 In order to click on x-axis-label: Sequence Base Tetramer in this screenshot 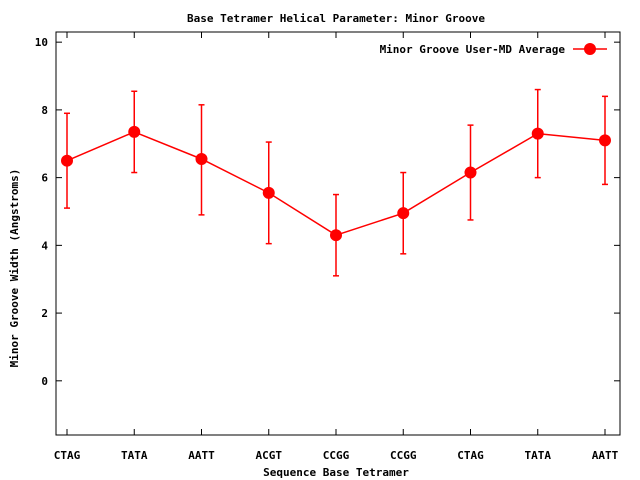, I will do `click(336, 472)`.